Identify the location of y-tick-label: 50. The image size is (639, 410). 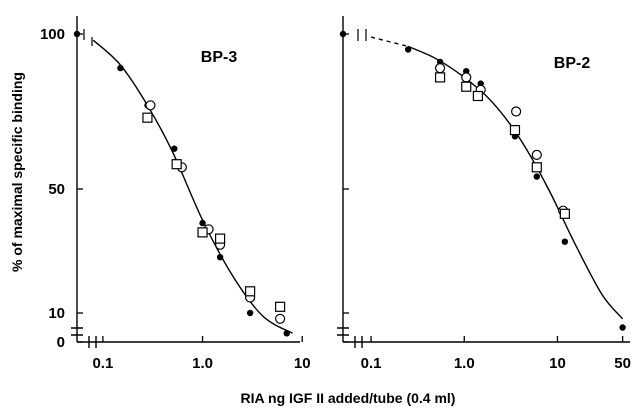
(56, 189).